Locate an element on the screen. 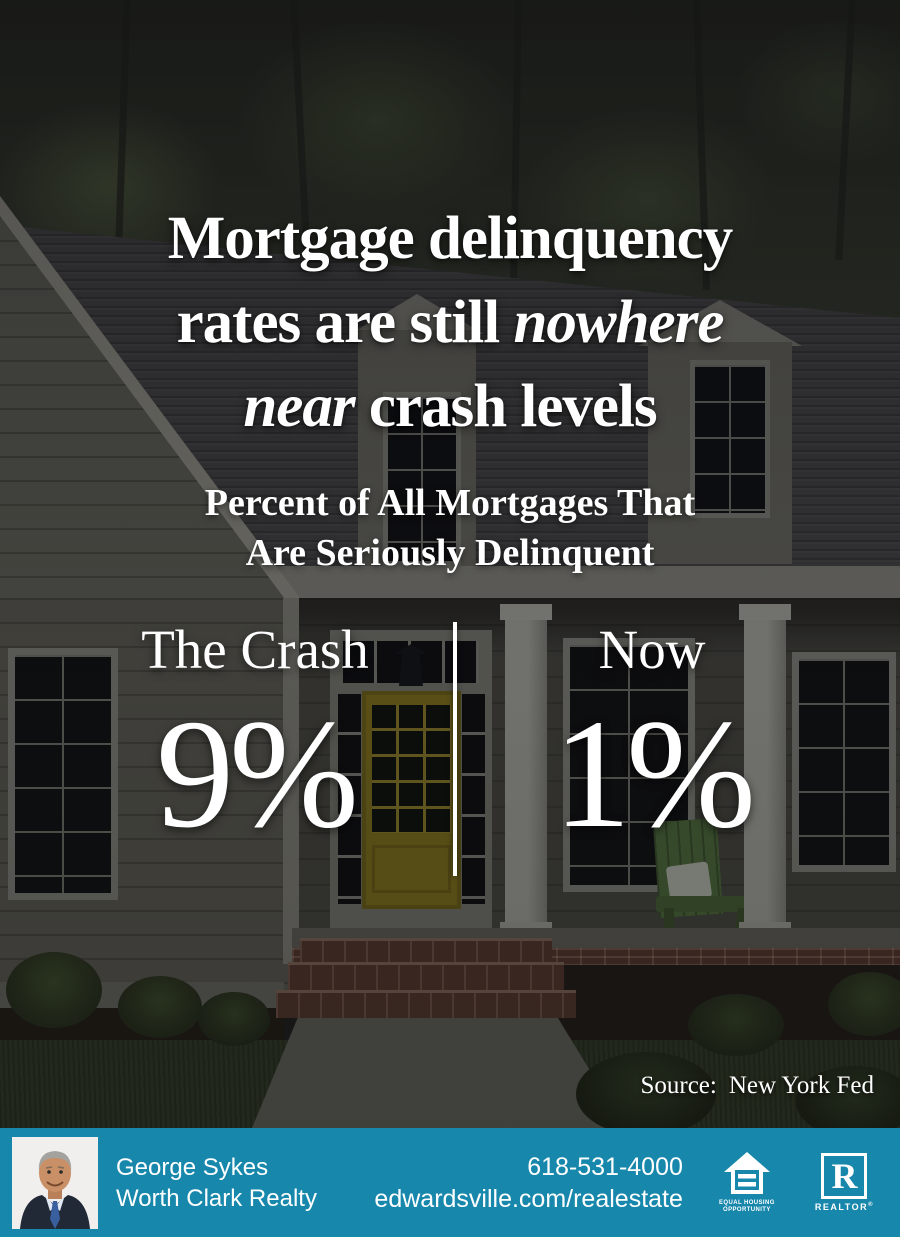 The image size is (900, 1237). equal-housing-text-line1: EQUAL HOUSING is located at coordinates (747, 1203).